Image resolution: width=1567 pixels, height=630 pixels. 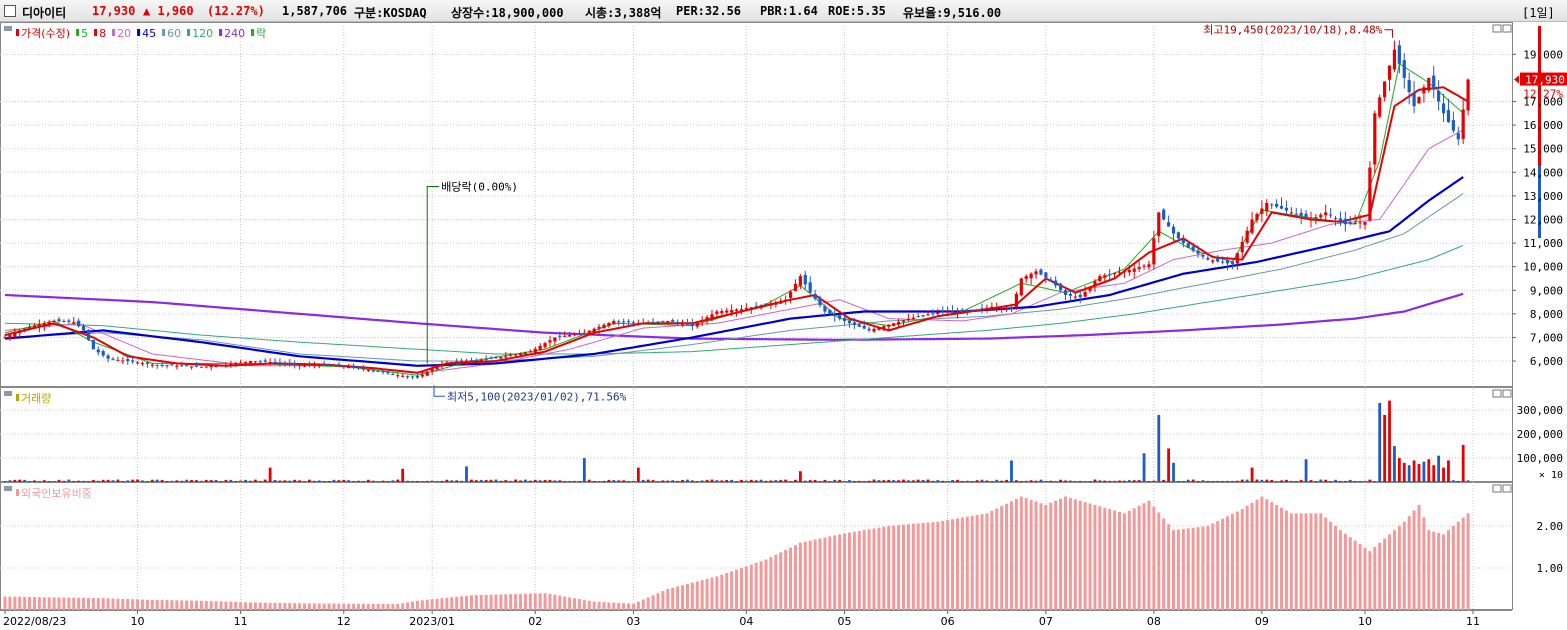 I want to click on price-tick-label: 15,000, so click(x=1543, y=149).